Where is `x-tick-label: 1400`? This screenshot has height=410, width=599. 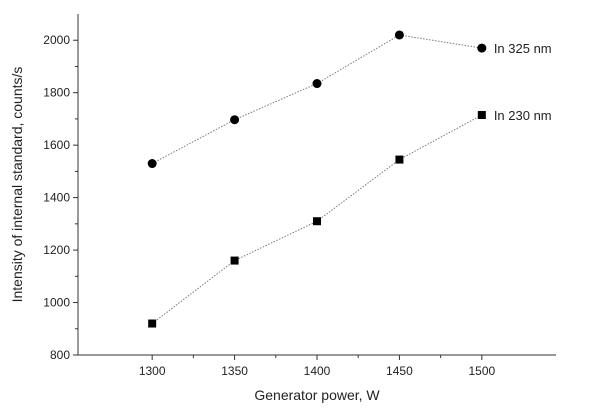 x-tick-label: 1400 is located at coordinates (317, 371).